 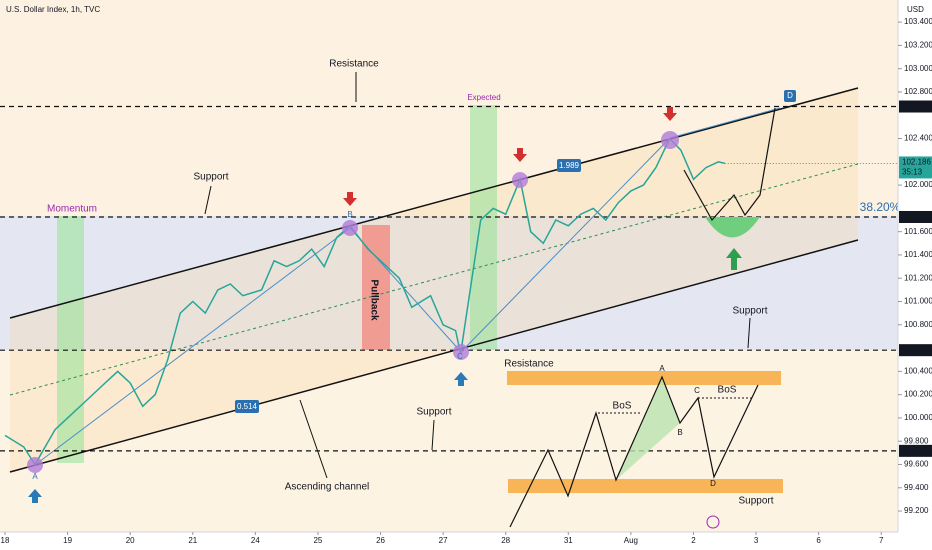 I want to click on expected-box, so click(x=483, y=227).